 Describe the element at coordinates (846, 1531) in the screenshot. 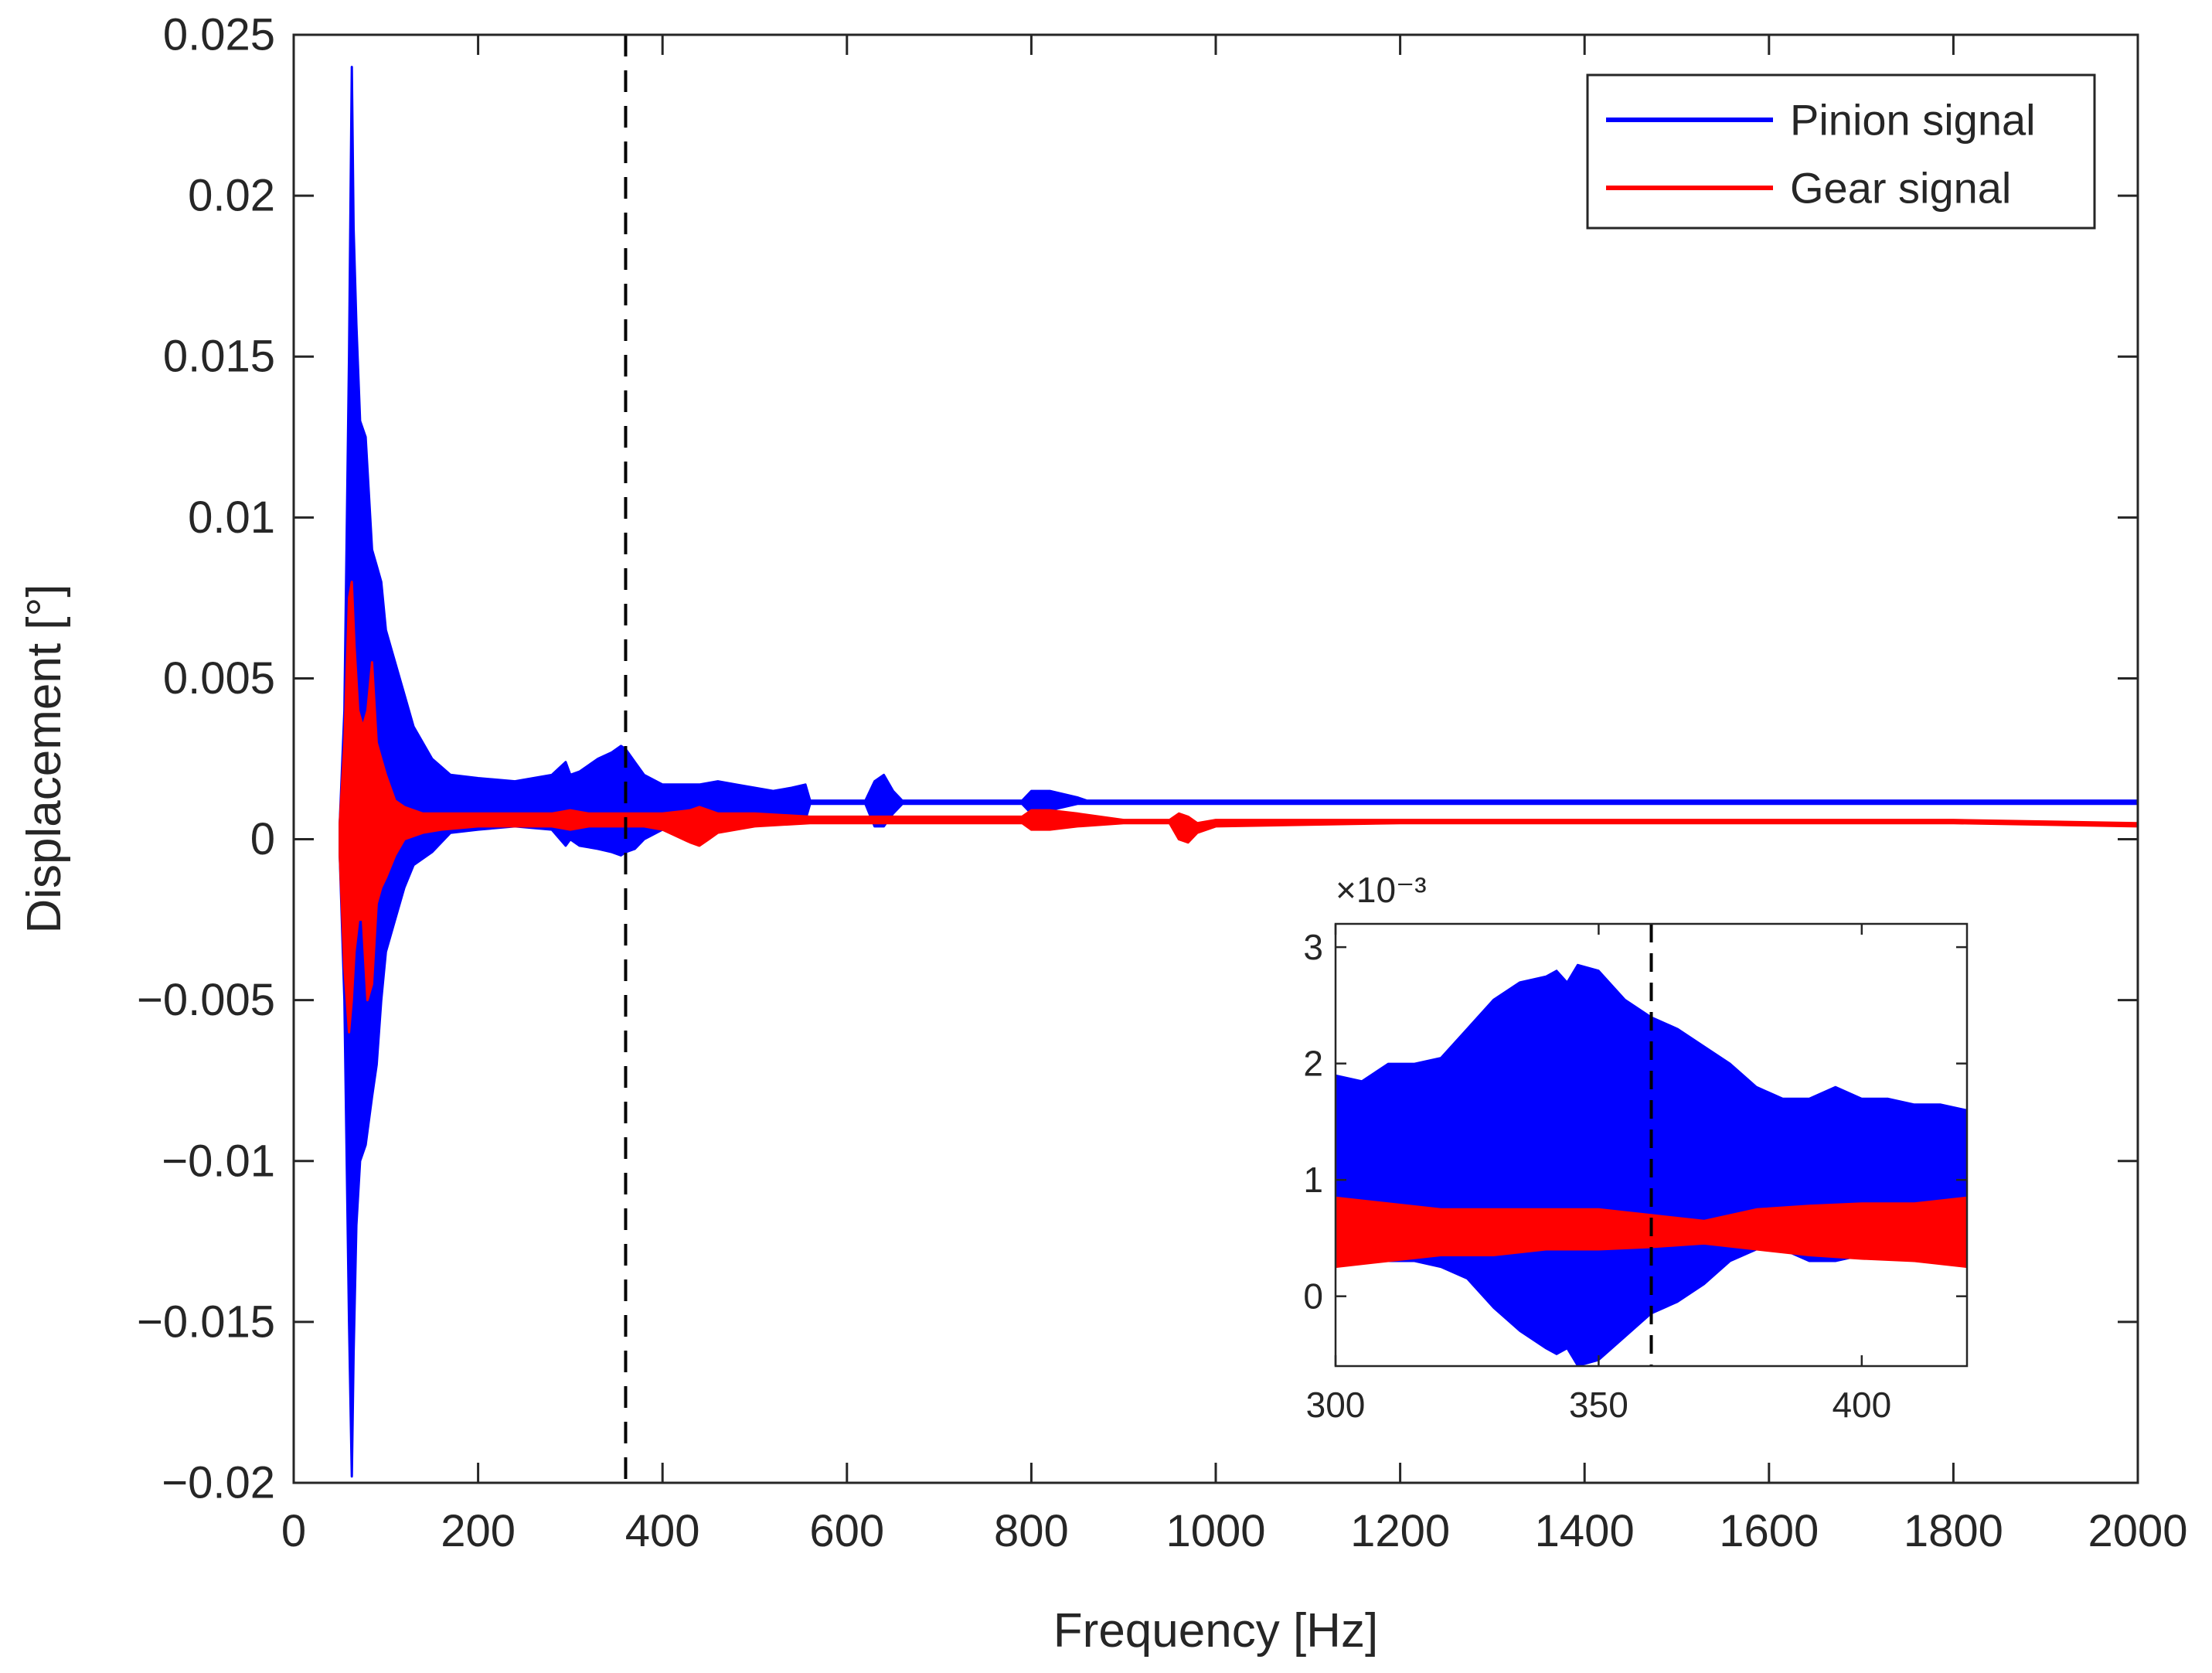

I see `main-x-tick-label: 600` at that location.